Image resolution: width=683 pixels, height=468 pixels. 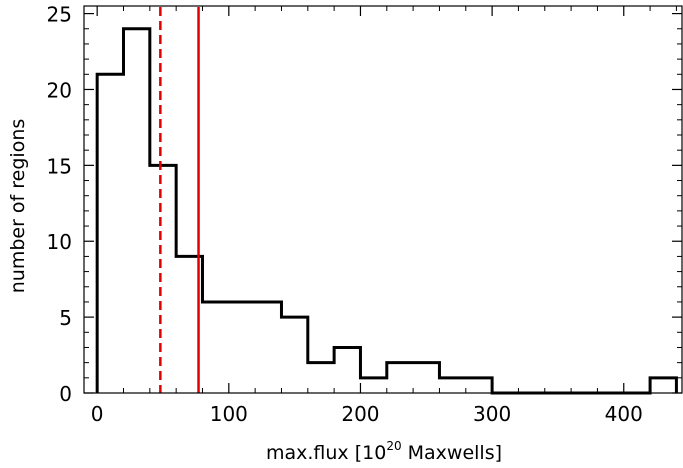 What do you see at coordinates (307, 453) in the screenshot?
I see `x-axis-label-name: max.flux` at bounding box center [307, 453].